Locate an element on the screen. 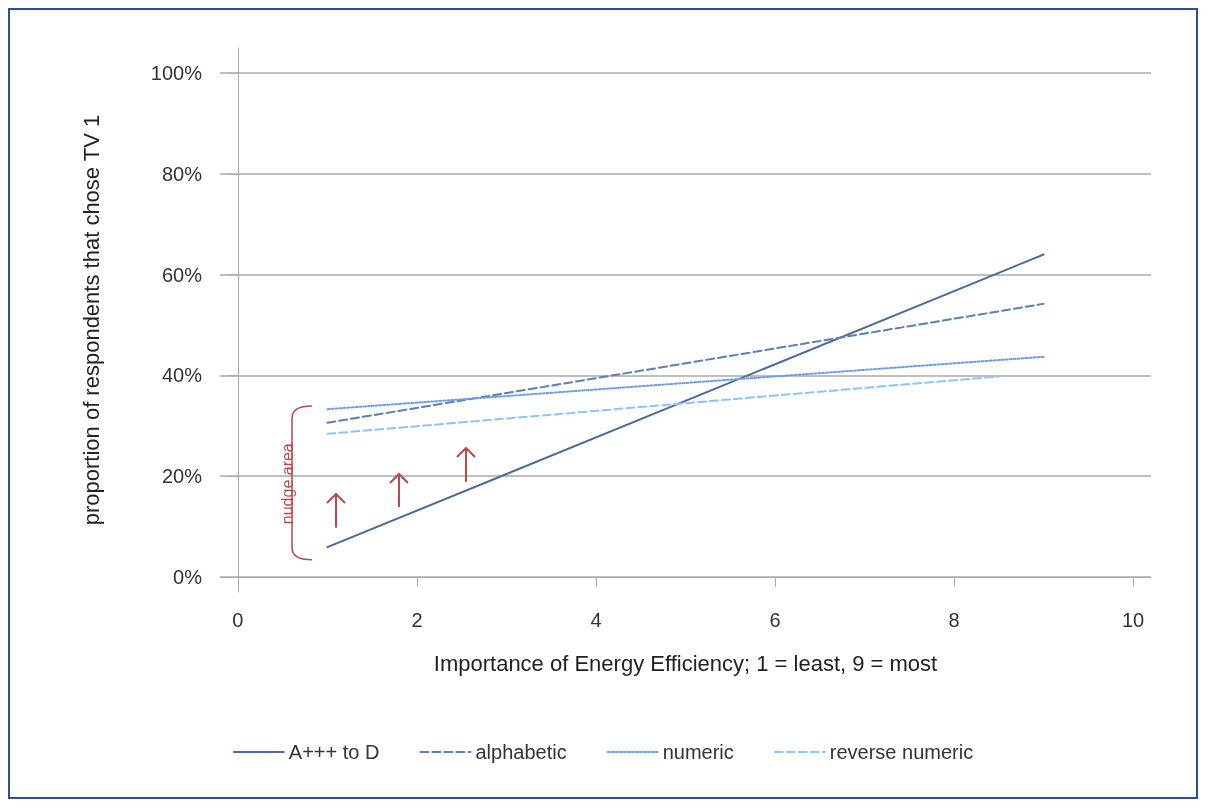  legend-label: reverse numeric is located at coordinates (901, 752).